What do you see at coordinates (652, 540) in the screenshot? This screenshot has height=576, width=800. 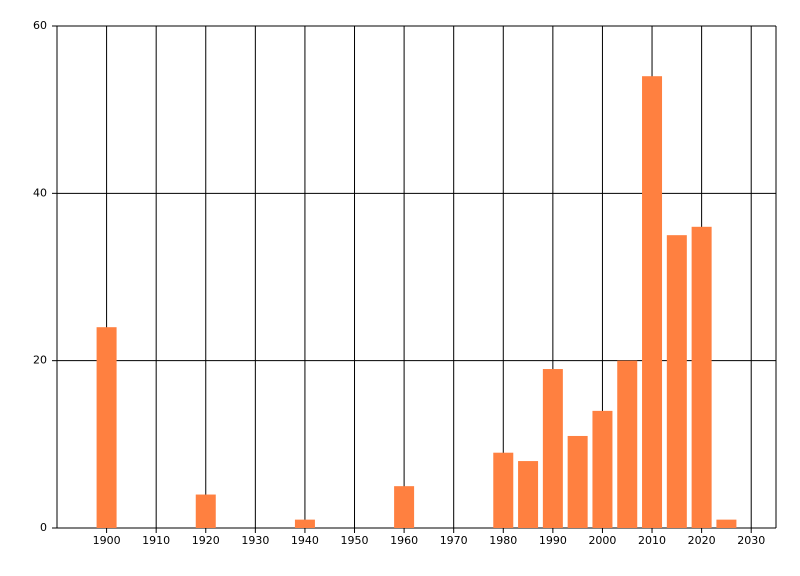 I see `x-tick-label: 2010` at bounding box center [652, 540].